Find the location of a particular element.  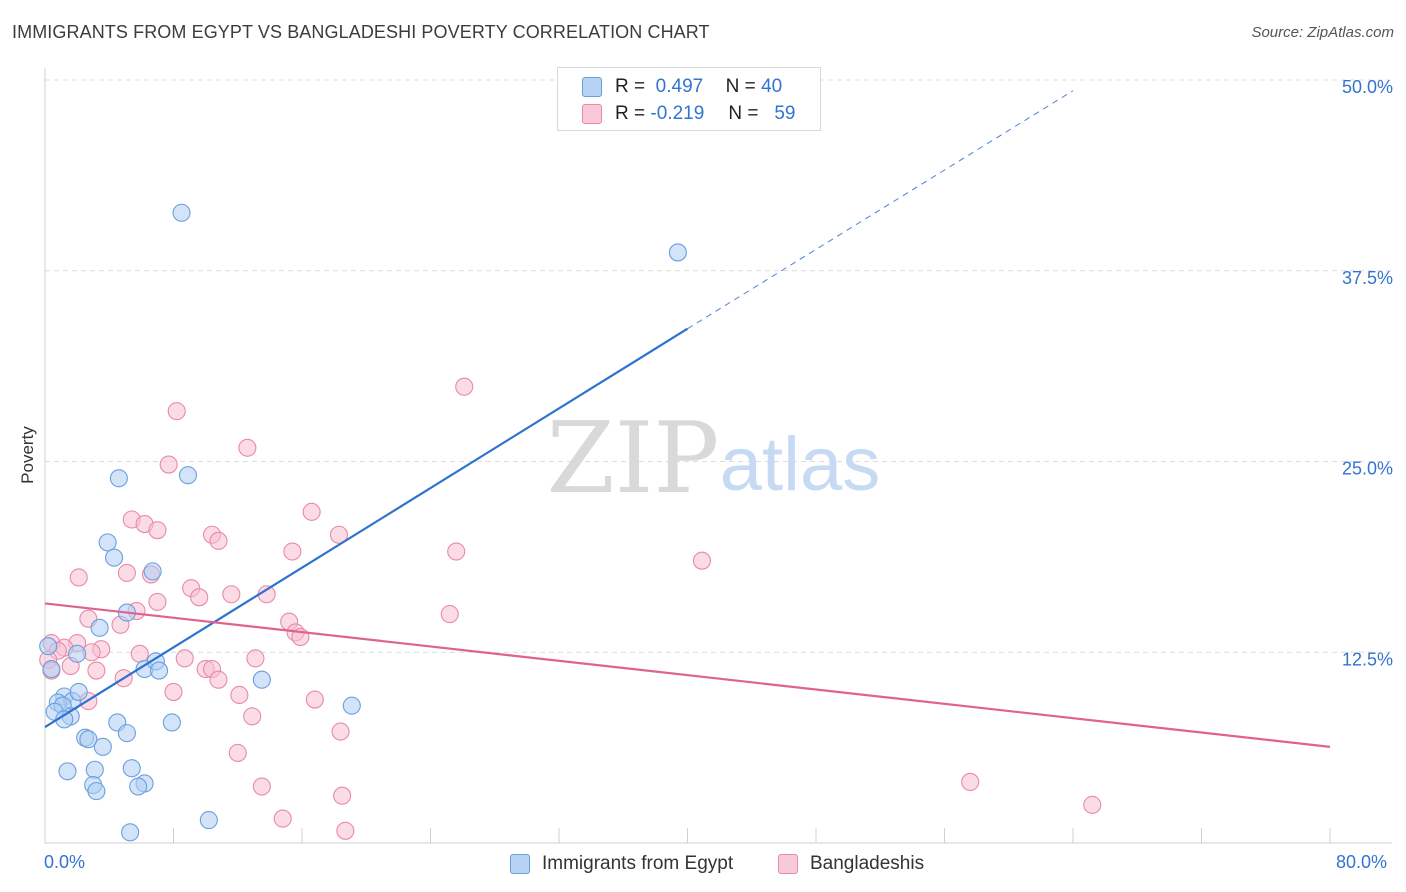

y-tick-label: 37.5% is located at coordinates (1367, 278).